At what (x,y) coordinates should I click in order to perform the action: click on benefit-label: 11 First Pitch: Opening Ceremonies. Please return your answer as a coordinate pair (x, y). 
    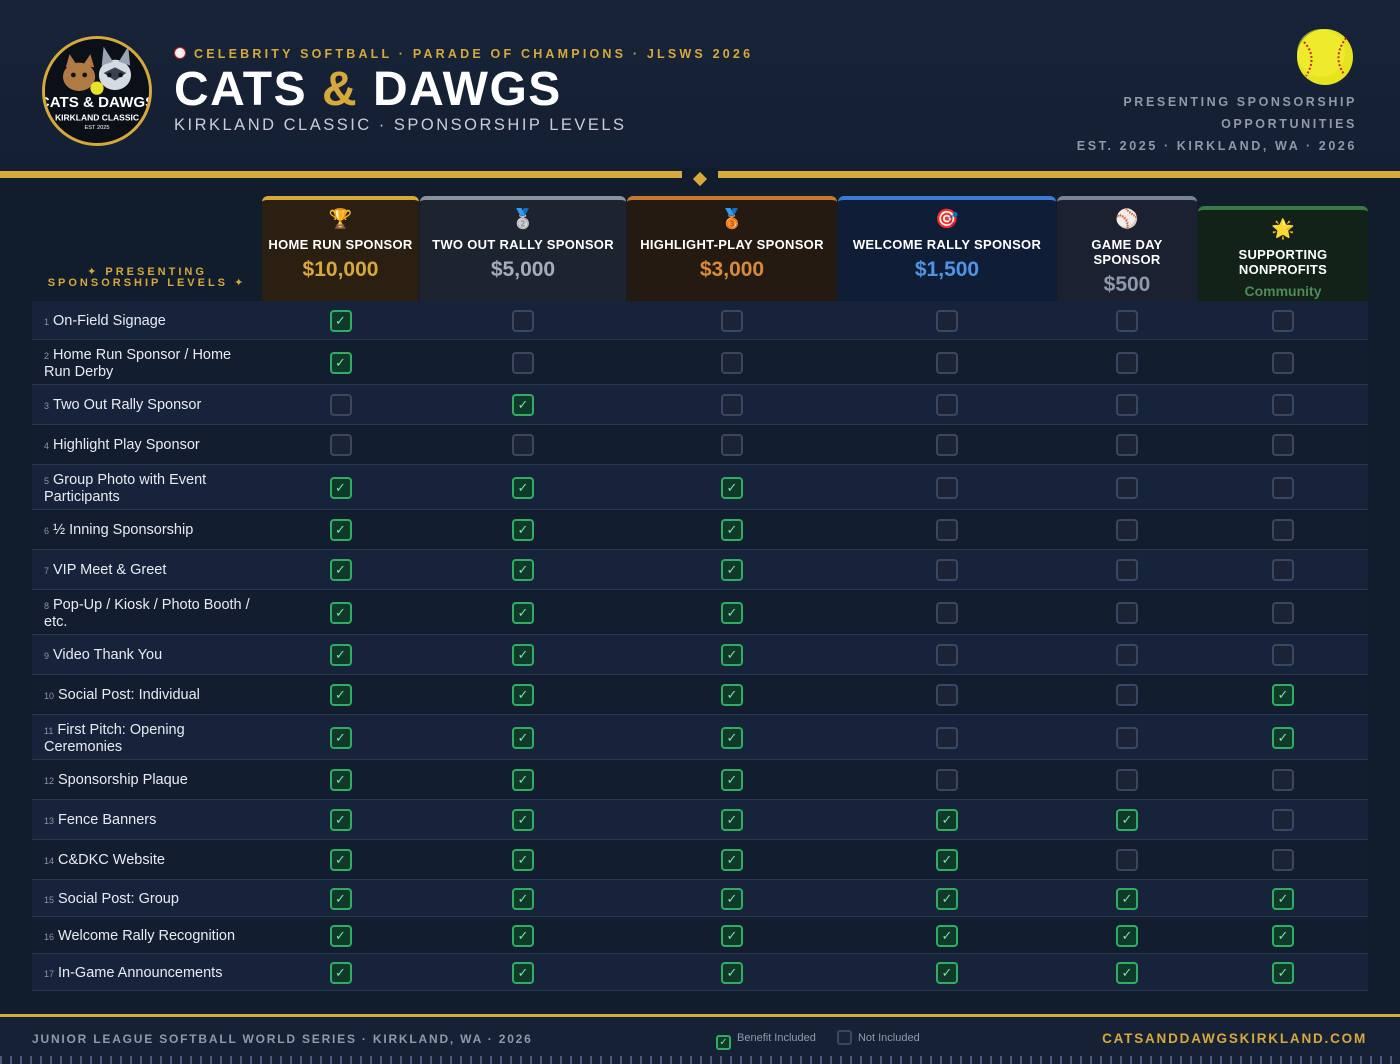
    Looking at the image, I should click on (114, 738).